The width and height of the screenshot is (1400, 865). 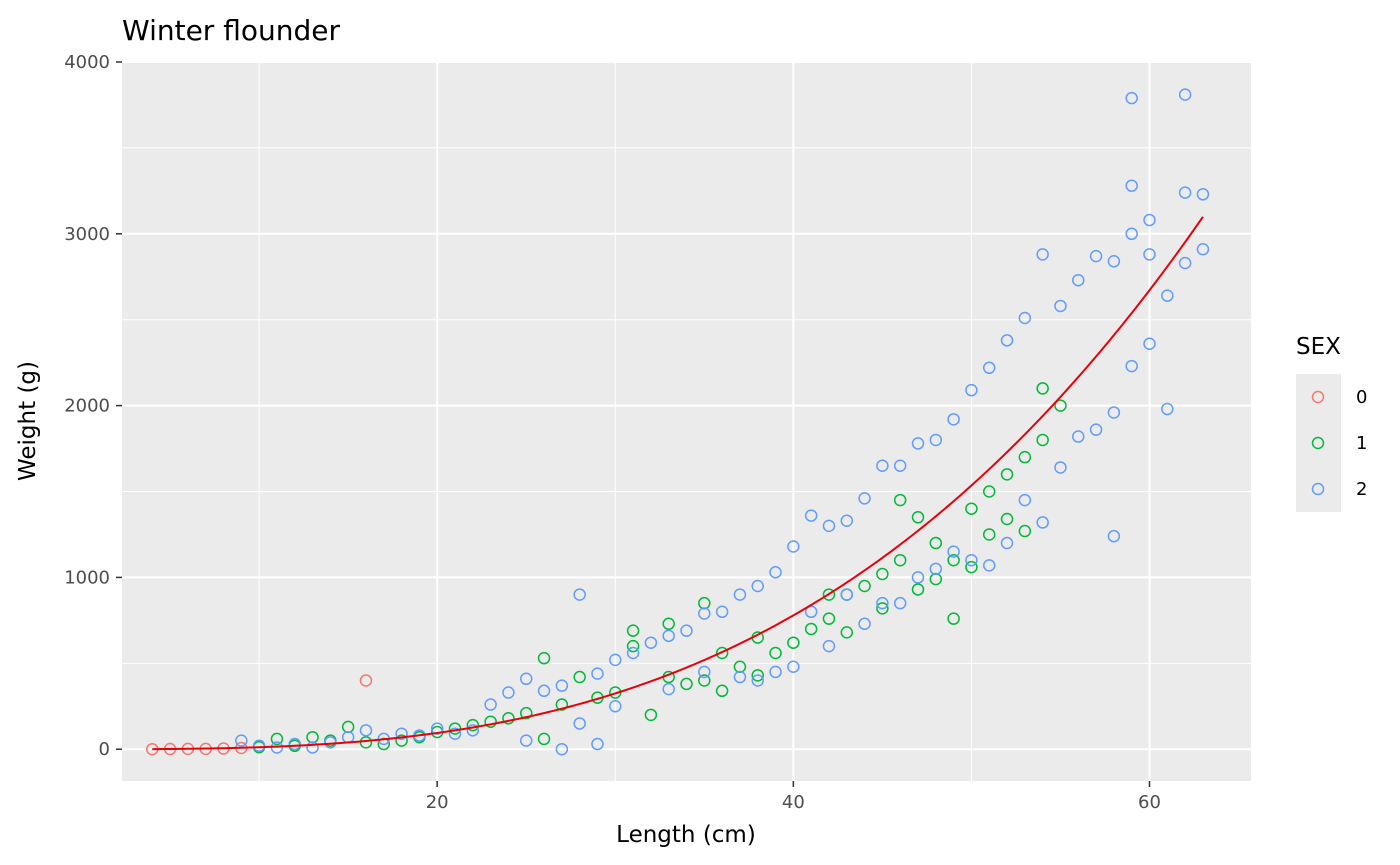 I want to click on y-tick-label-1: 1000, so click(x=87, y=577).